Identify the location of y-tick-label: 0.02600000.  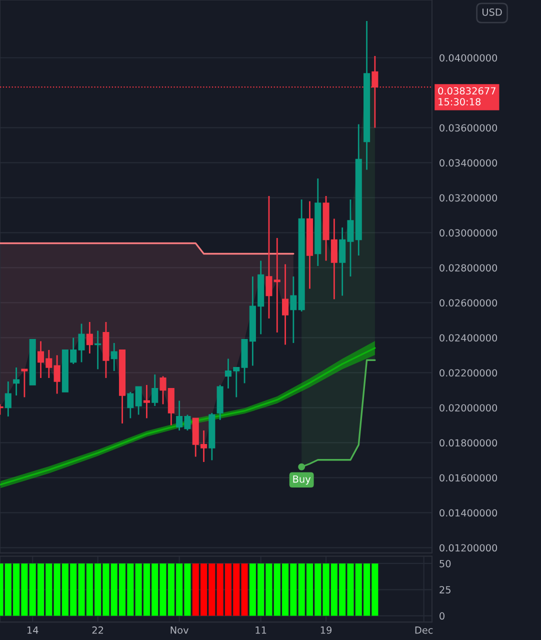
(469, 303).